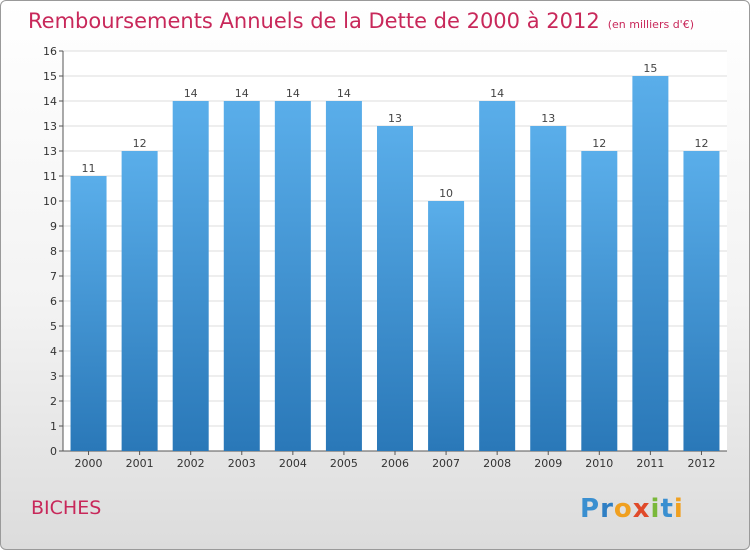 This screenshot has width=750, height=550. I want to click on y-tick-label: 2, so click(53, 401).